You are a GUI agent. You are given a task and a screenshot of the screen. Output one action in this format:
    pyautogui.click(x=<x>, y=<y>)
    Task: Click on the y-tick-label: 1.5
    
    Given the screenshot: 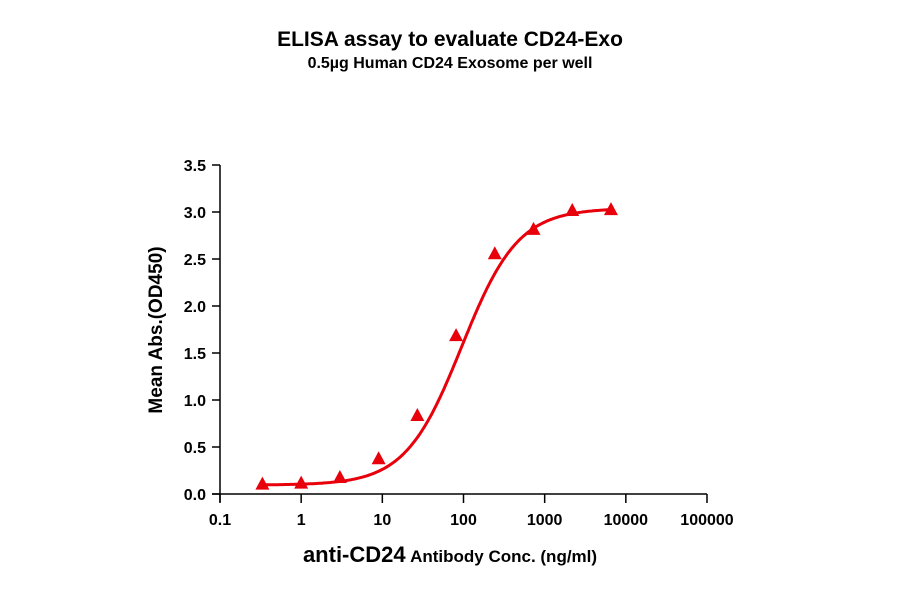 What is the action you would take?
    pyautogui.click(x=195, y=354)
    